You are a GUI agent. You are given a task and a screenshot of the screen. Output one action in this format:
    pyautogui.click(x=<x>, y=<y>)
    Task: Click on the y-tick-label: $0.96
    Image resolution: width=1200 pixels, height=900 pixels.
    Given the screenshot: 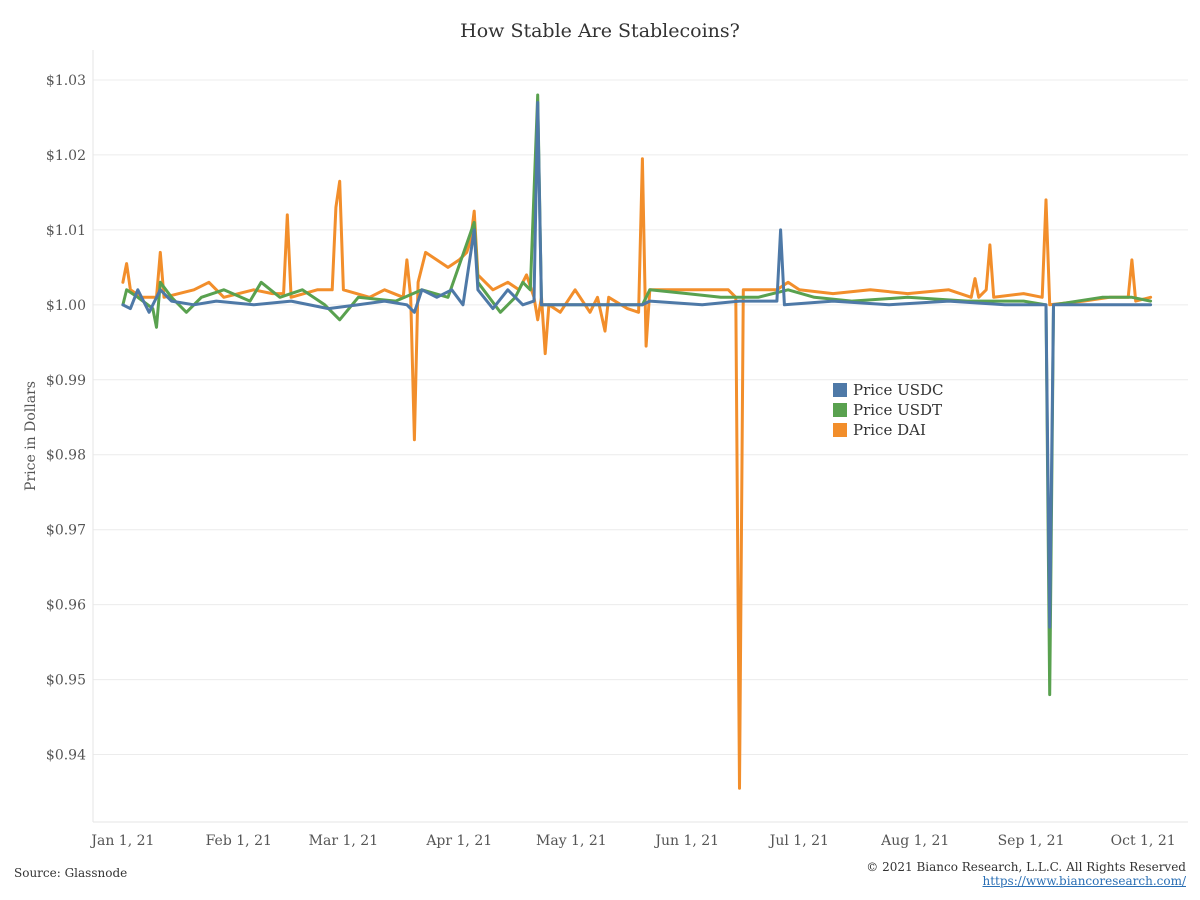 What is the action you would take?
    pyautogui.click(x=66, y=606)
    